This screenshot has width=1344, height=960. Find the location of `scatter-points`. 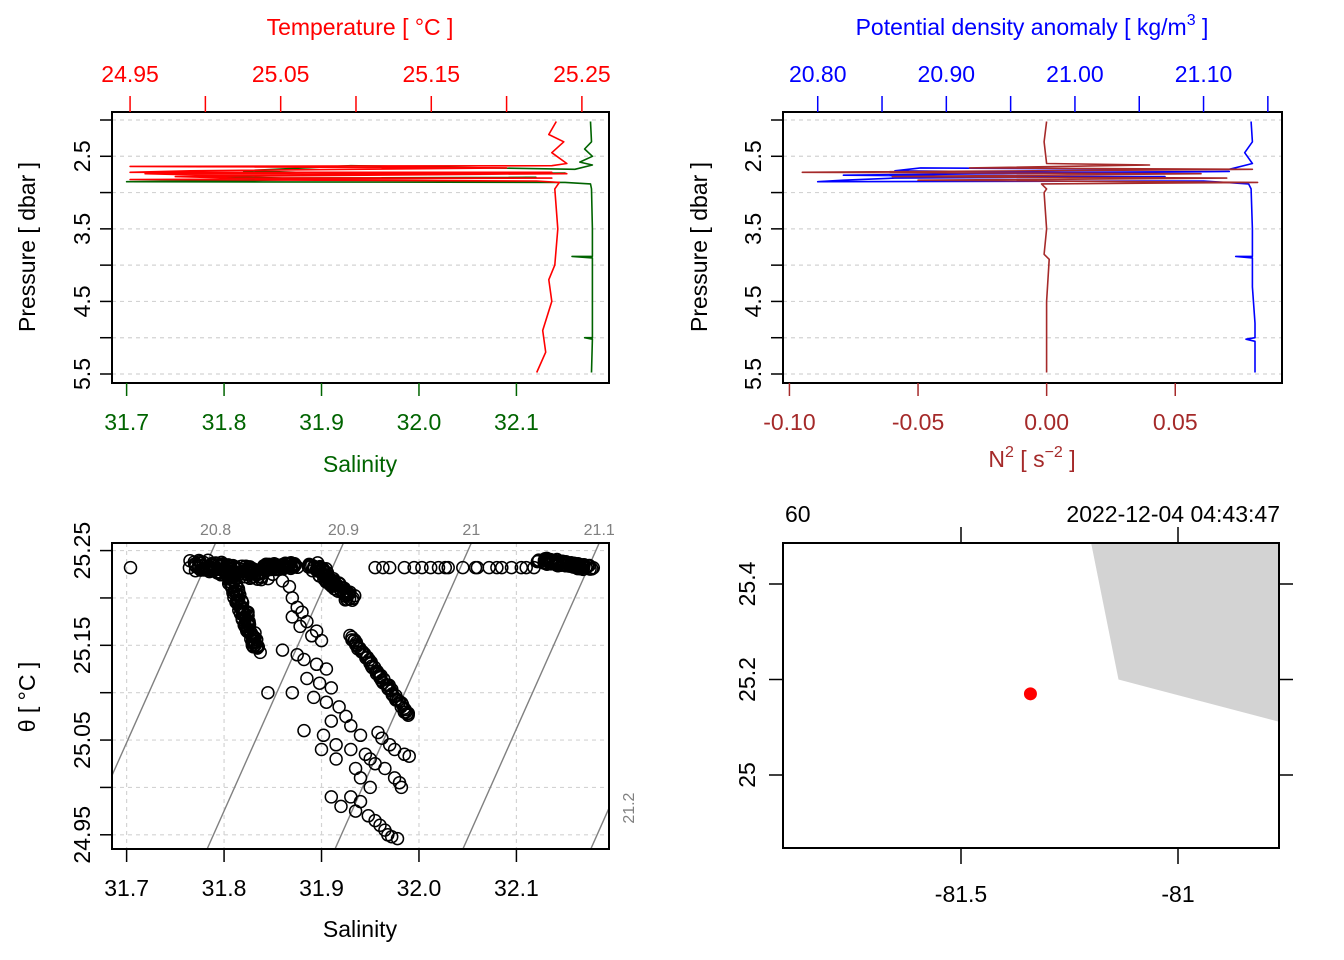

scatter-points is located at coordinates (362, 698).